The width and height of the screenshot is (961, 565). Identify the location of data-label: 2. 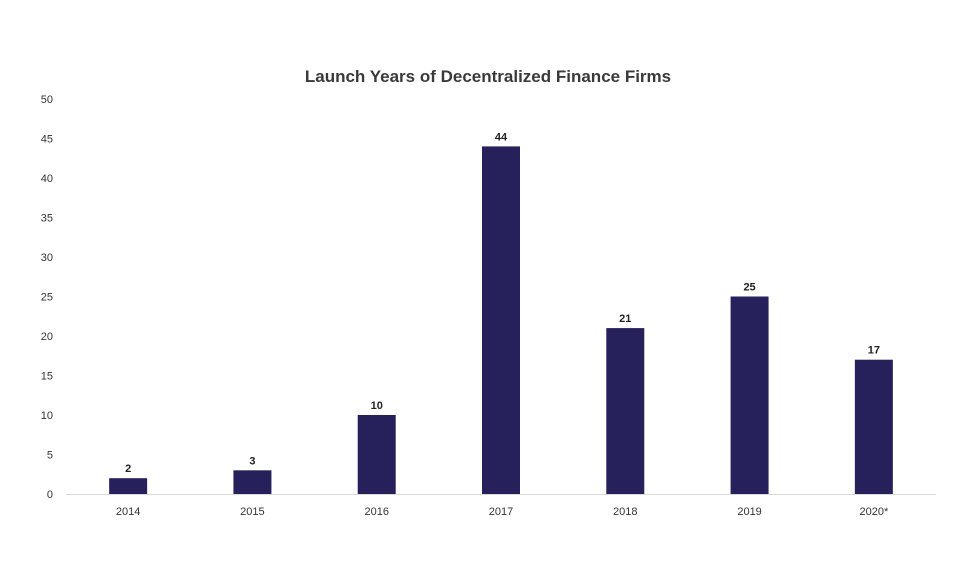
(128, 469).